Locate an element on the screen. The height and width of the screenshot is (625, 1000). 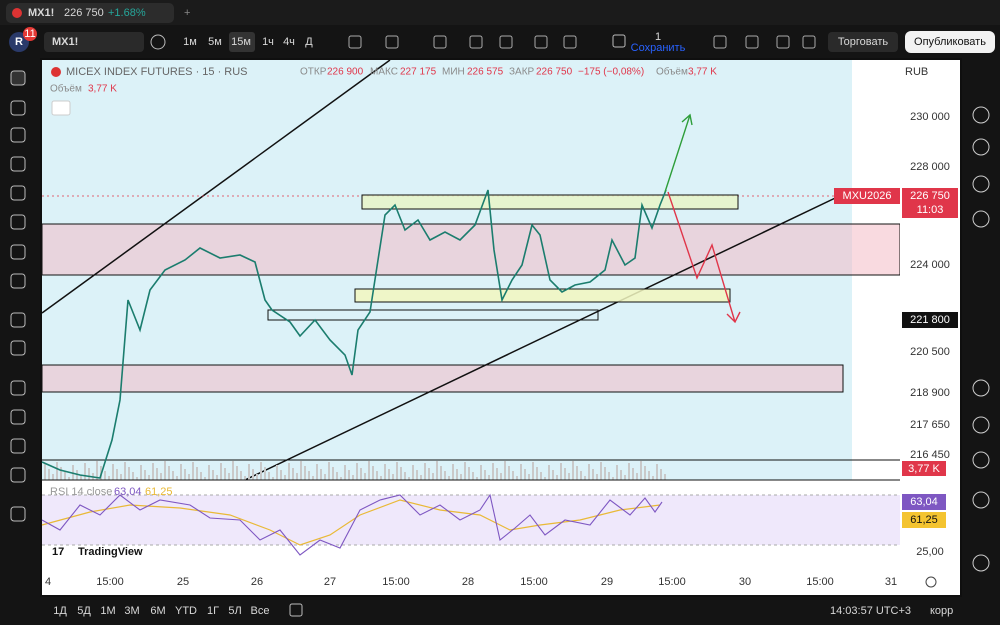
date-range-button is located at coordinates (296, 610).